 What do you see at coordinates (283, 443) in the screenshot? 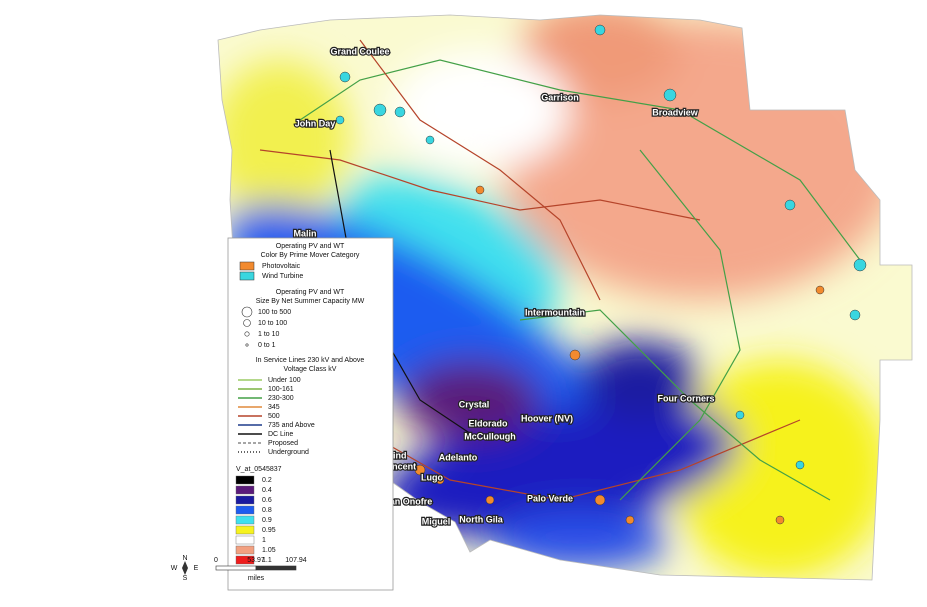
I see `legend-label: Proposed` at bounding box center [283, 443].